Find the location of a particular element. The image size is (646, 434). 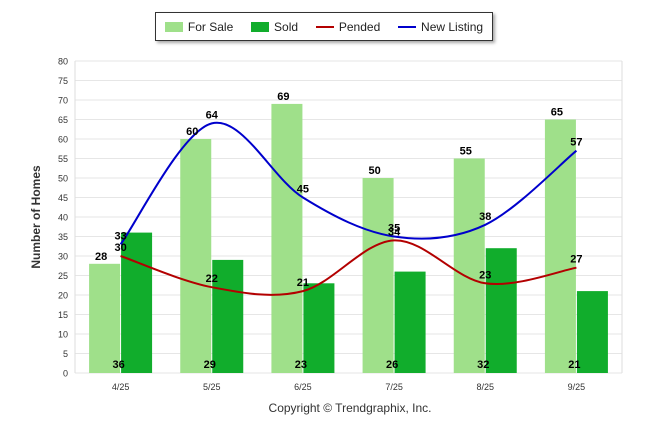

data-label-pended: 34 is located at coordinates (394, 232).